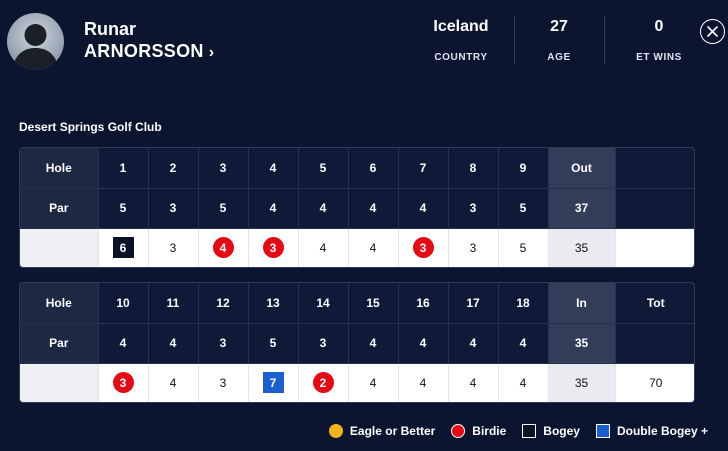 This screenshot has width=728, height=451. What do you see at coordinates (211, 52) in the screenshot?
I see `chevron-right-icon: ›` at bounding box center [211, 52].